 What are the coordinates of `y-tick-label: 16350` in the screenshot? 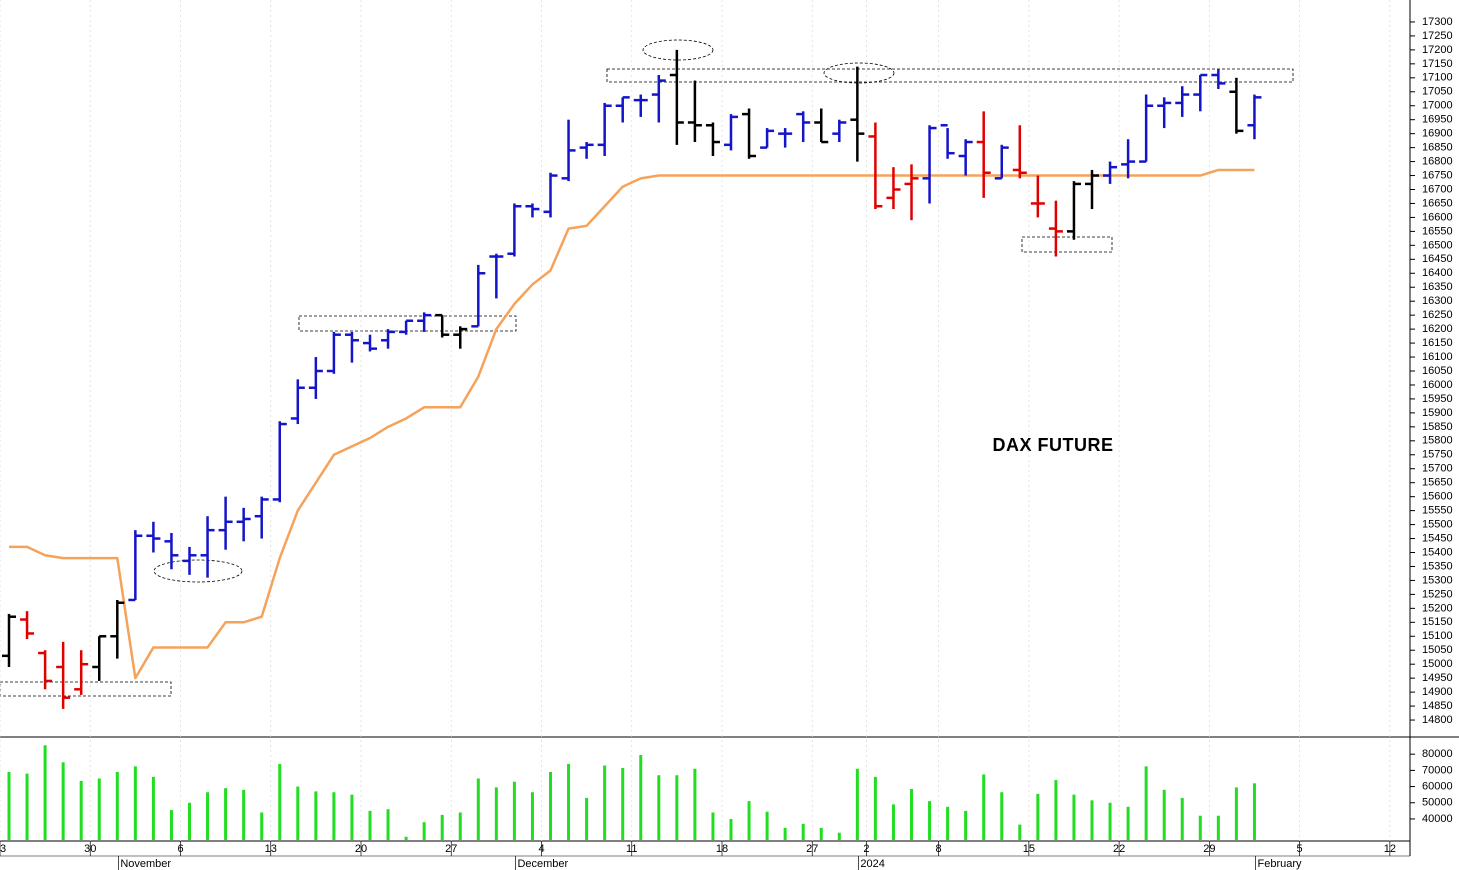 It's located at (1437, 287).